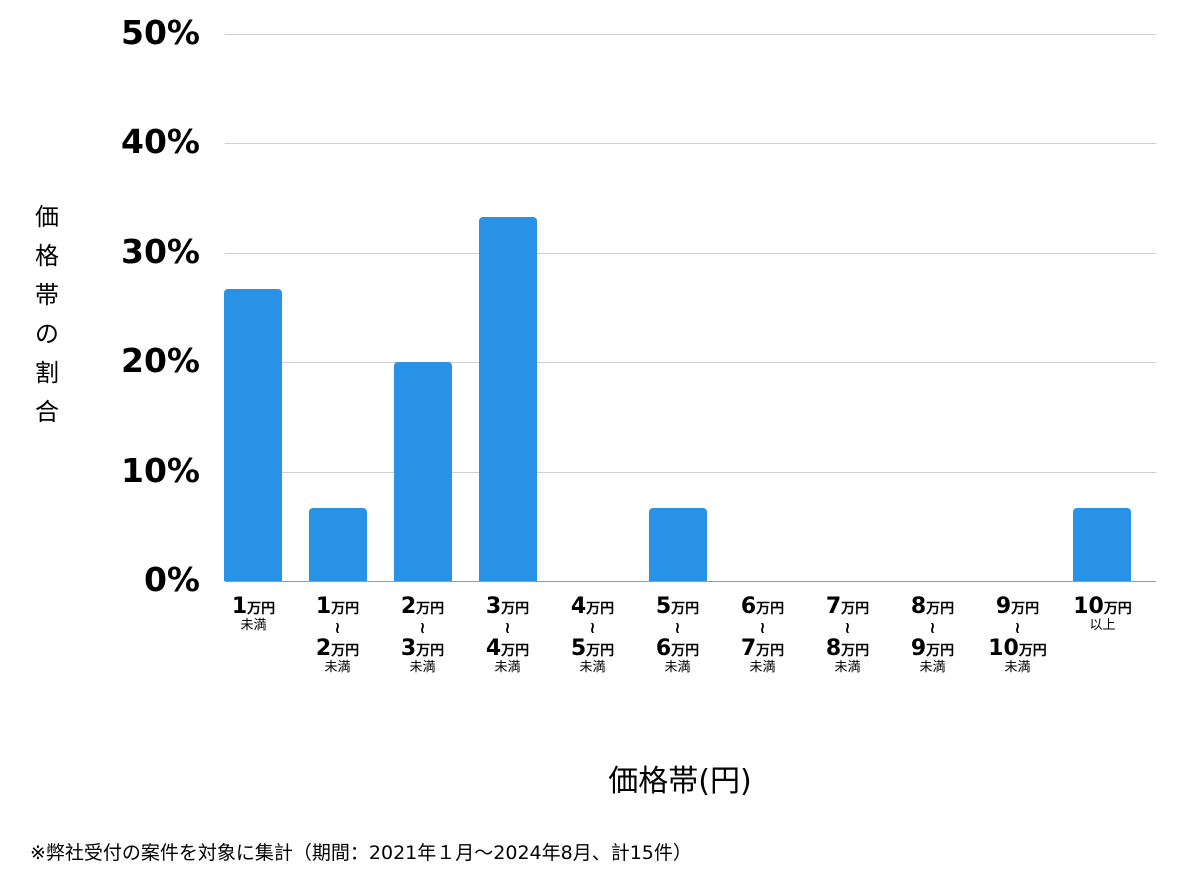  I want to click on y-tick-label: 50%, so click(160, 32).